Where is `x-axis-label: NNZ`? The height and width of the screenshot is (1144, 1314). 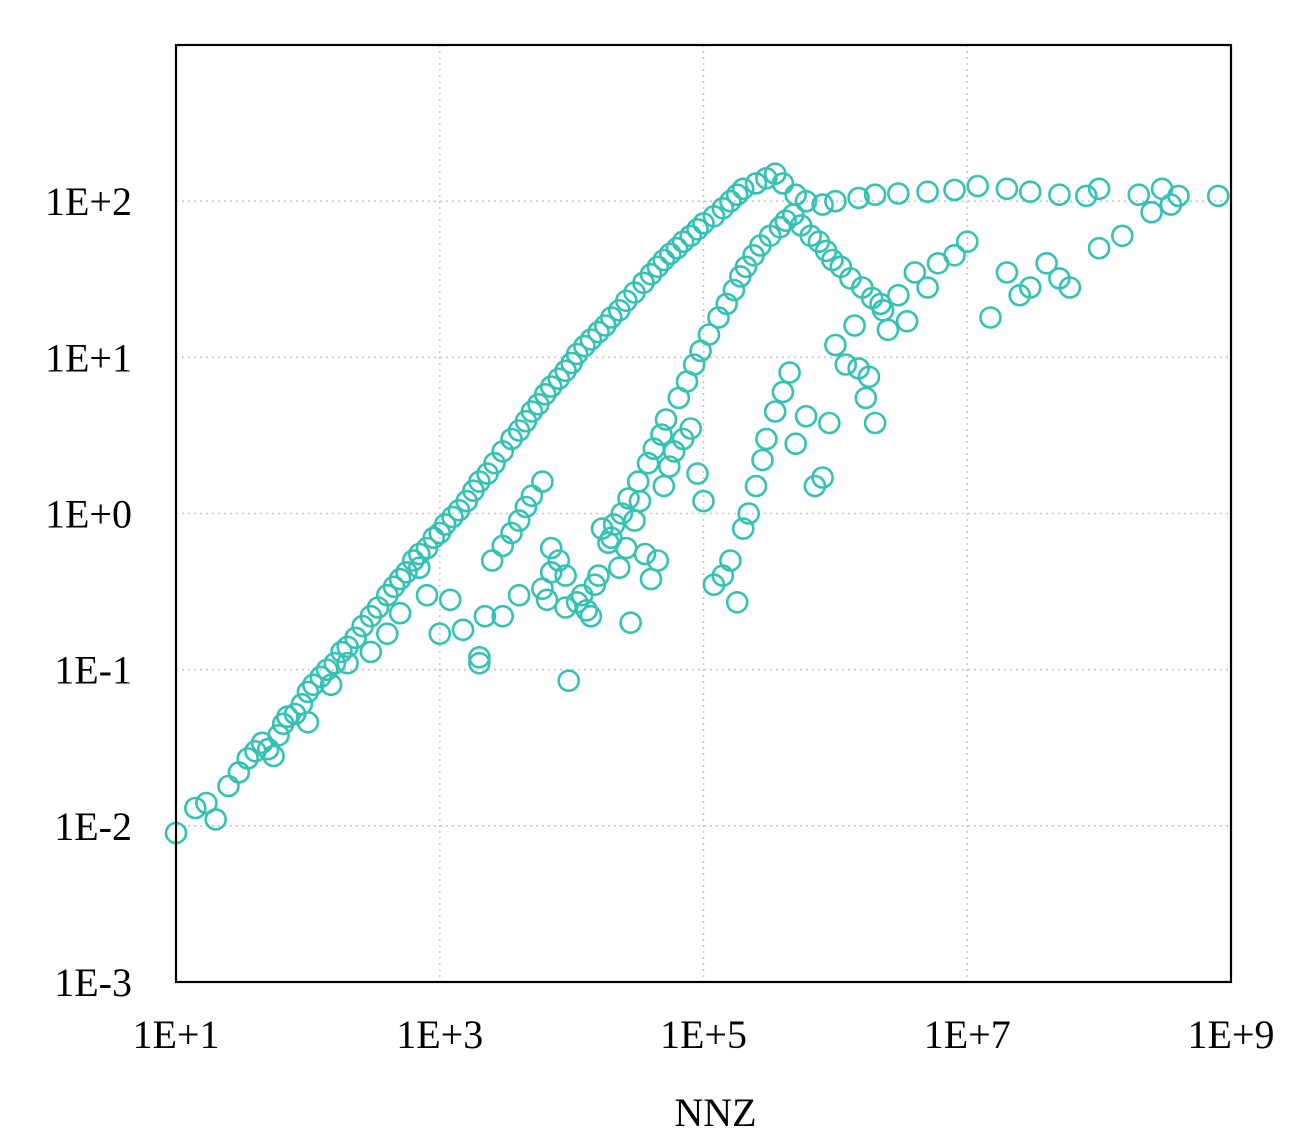 x-axis-label: NNZ is located at coordinates (715, 1112).